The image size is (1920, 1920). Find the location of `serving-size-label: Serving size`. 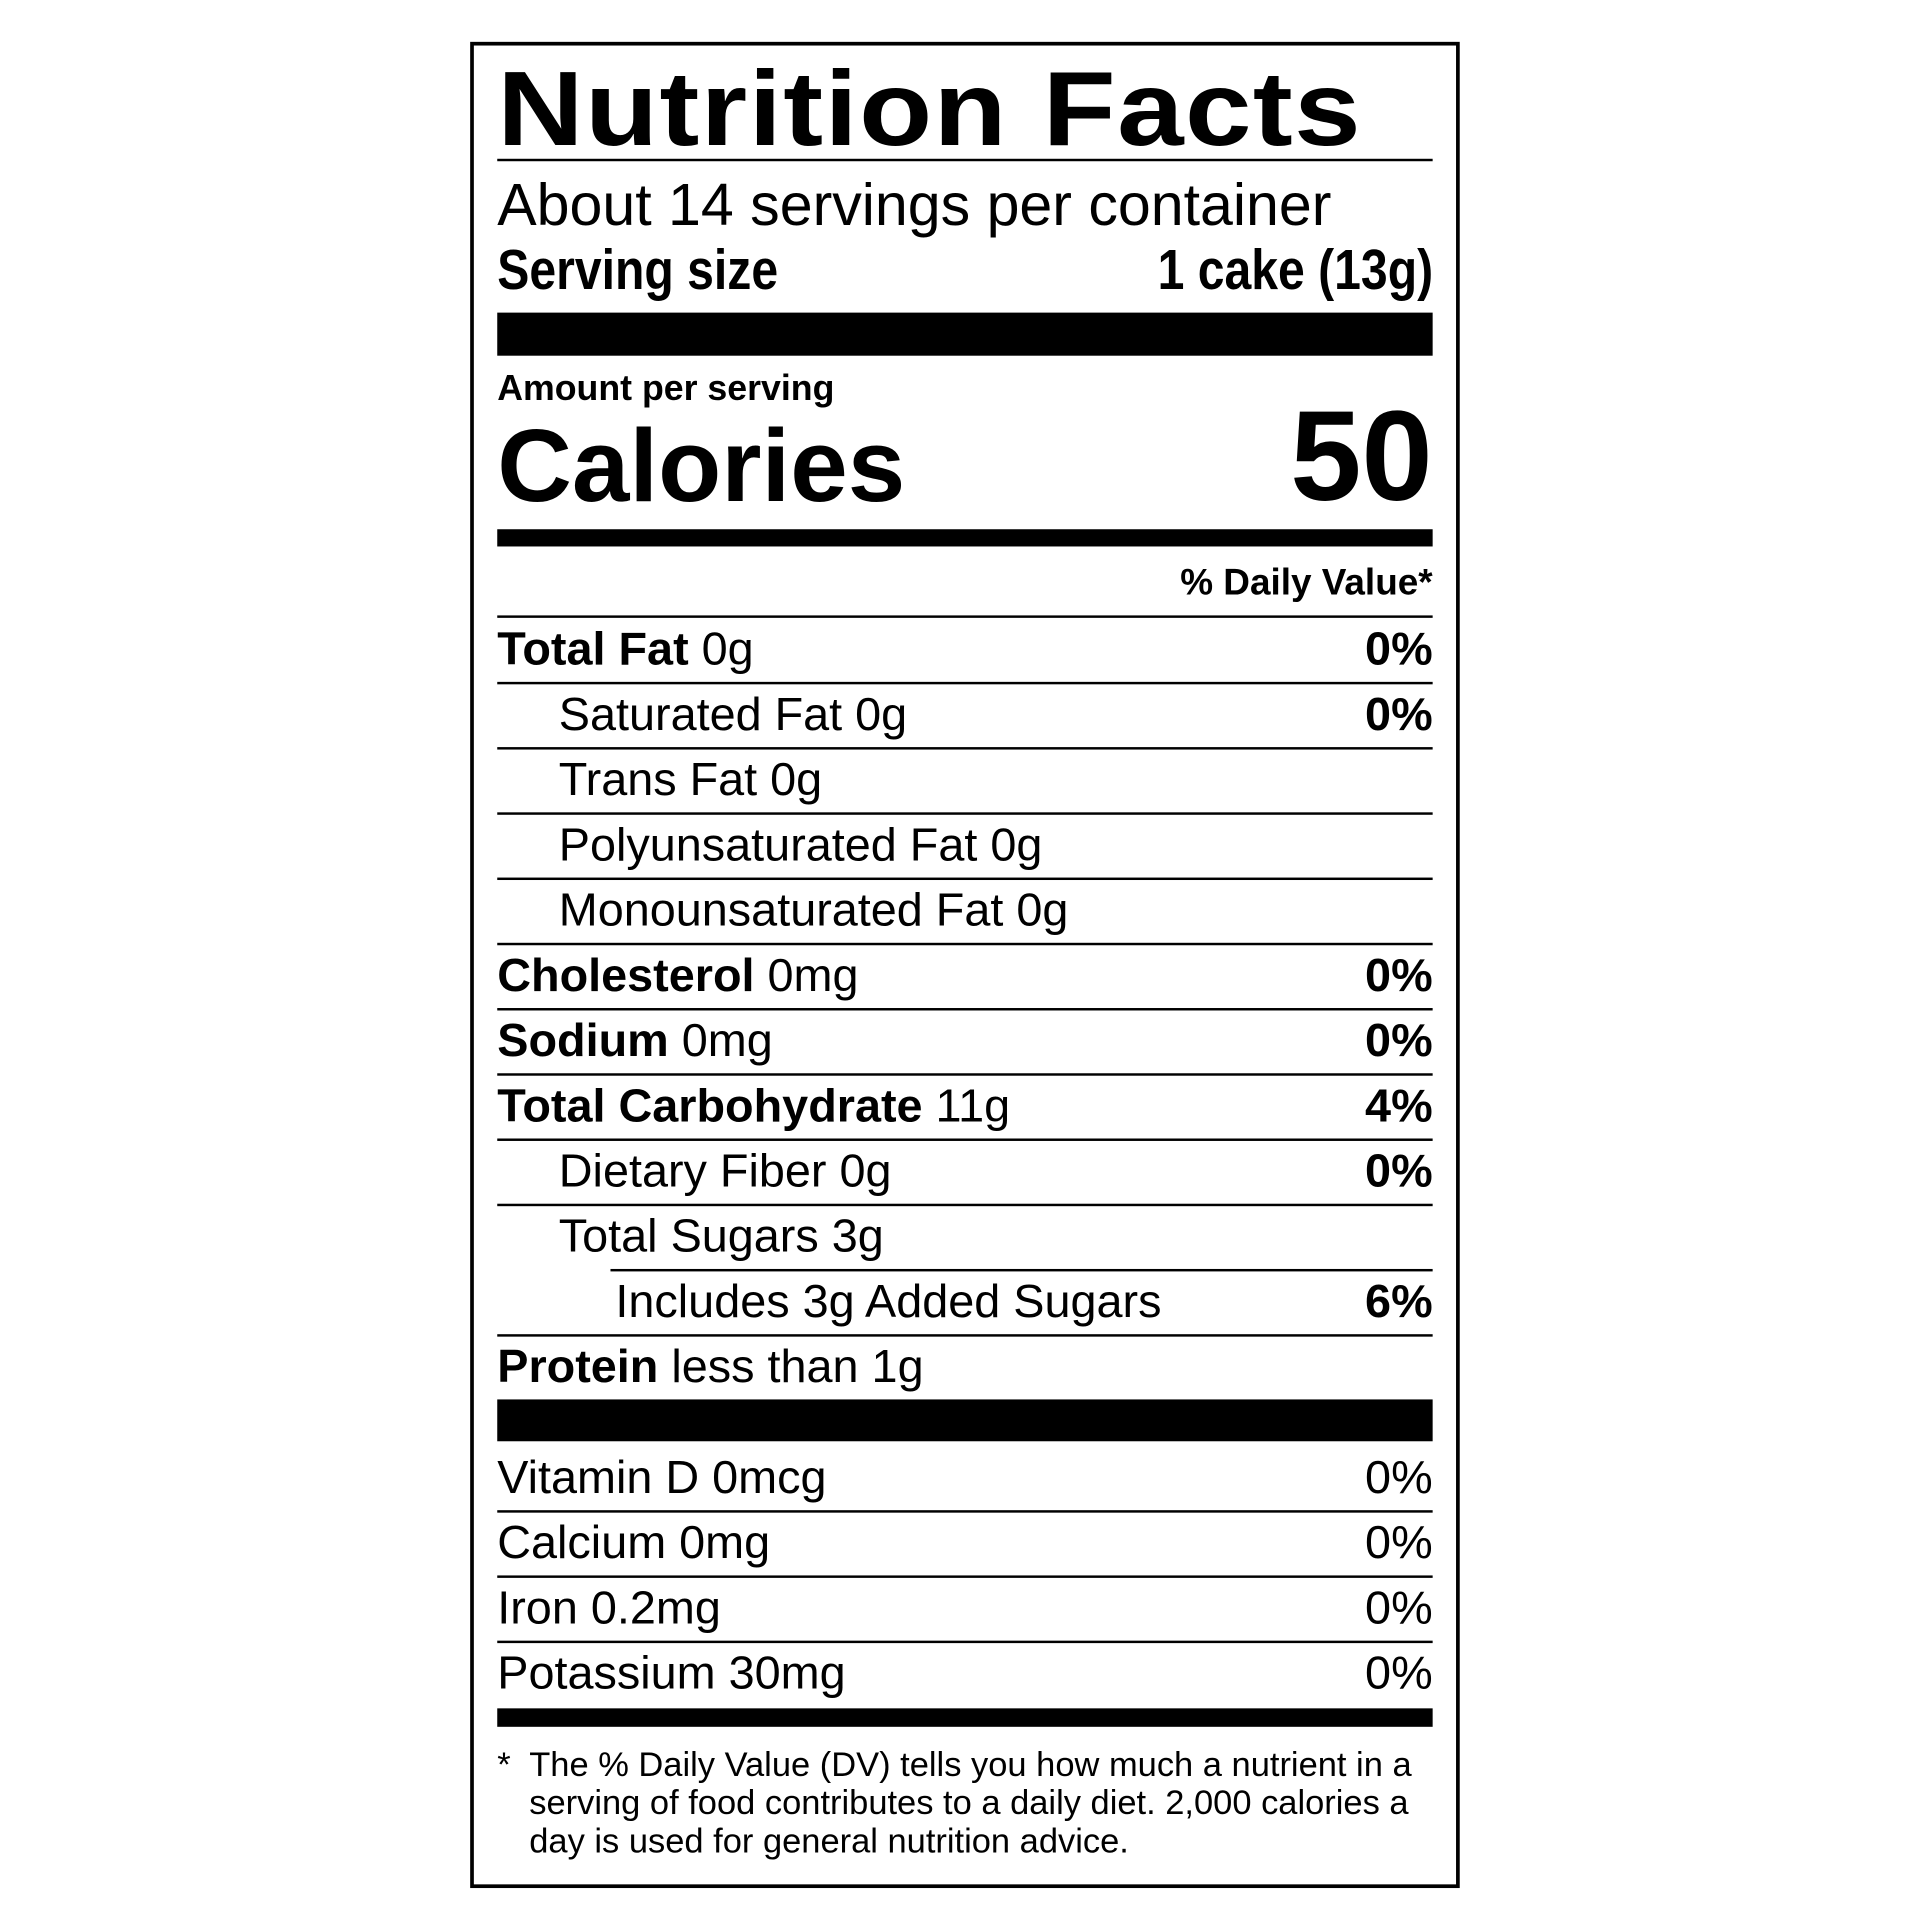

serving-size-label: Serving size is located at coordinates (638, 269).